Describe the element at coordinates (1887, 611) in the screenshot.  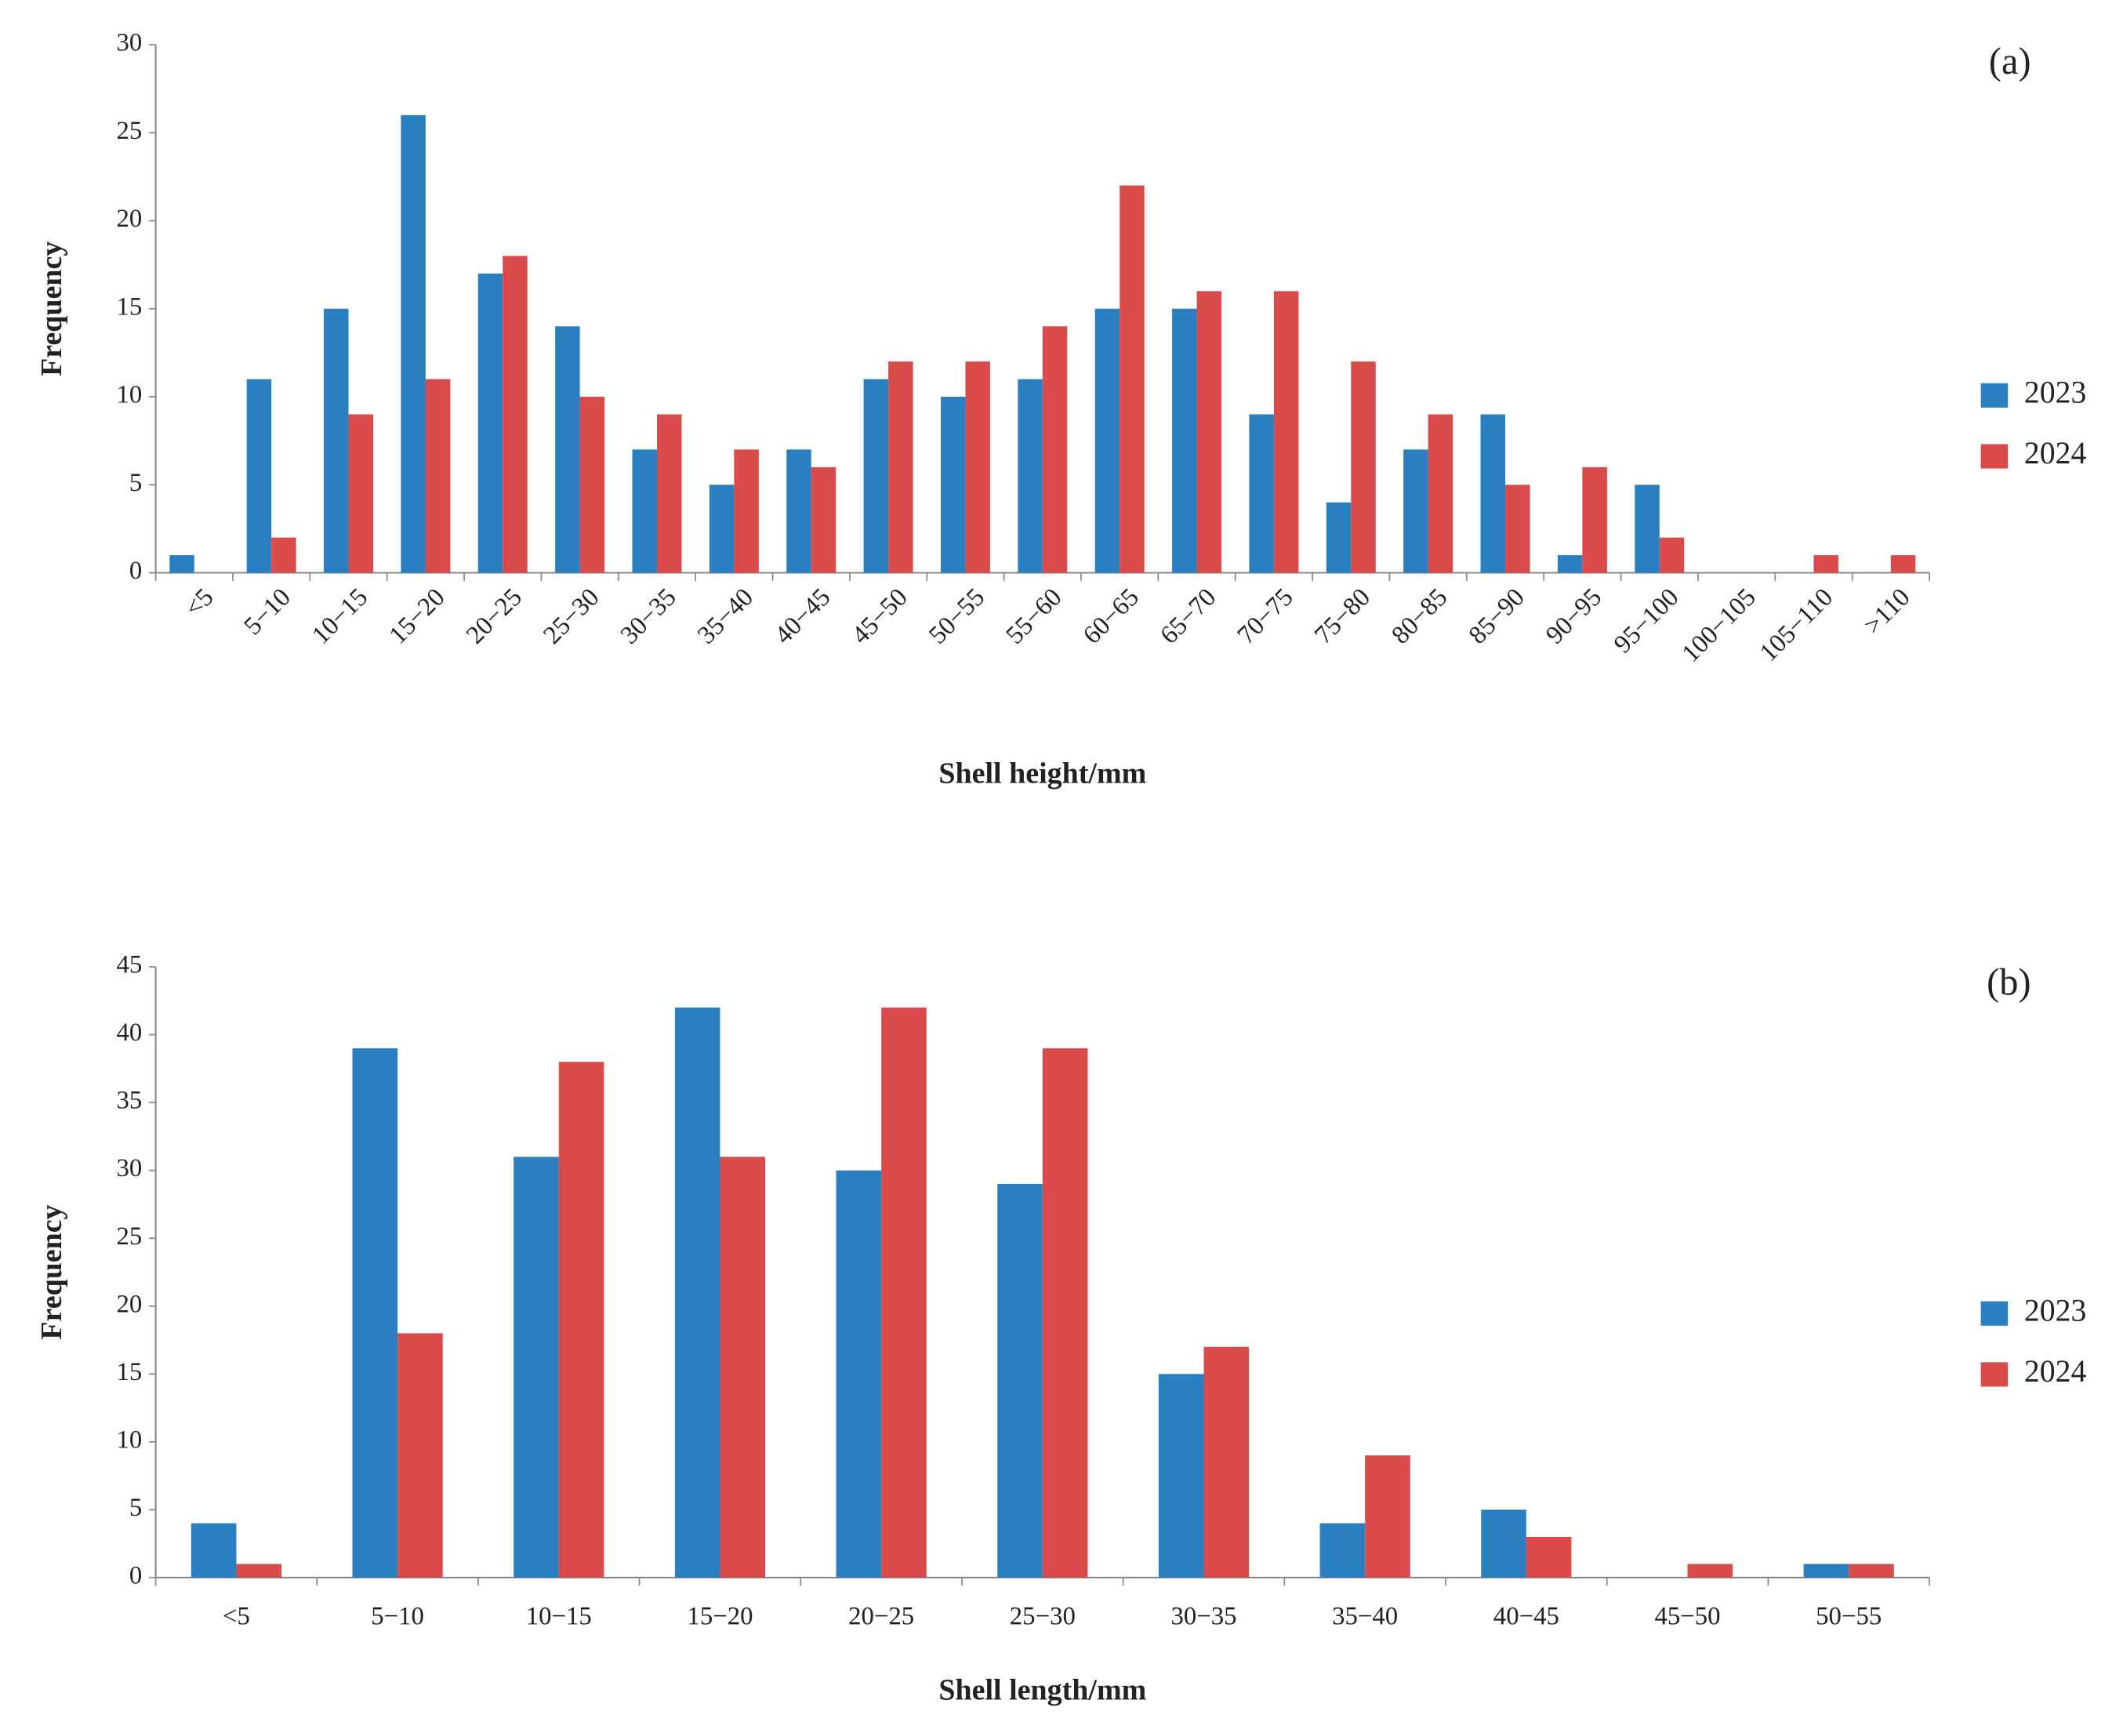
I see `x-tick-label: >110` at that location.